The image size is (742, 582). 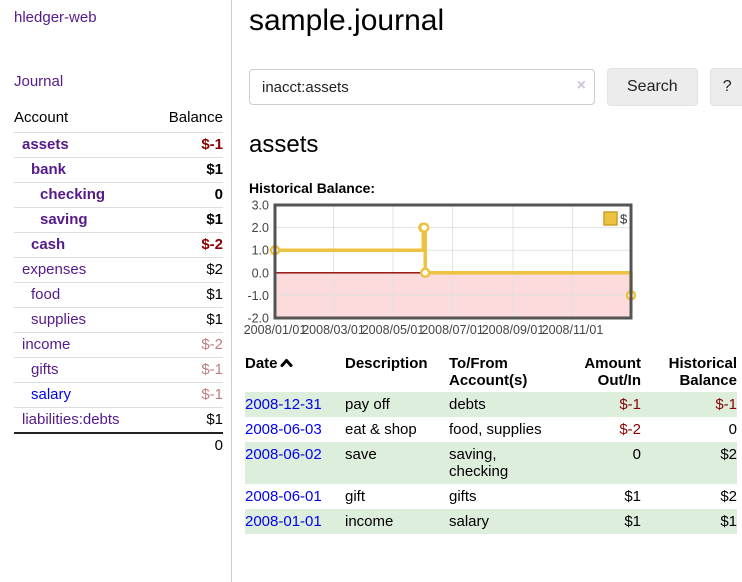 I want to click on register-row: 2008-06-02 save saving, checking 0 $2, so click(x=491, y=463).